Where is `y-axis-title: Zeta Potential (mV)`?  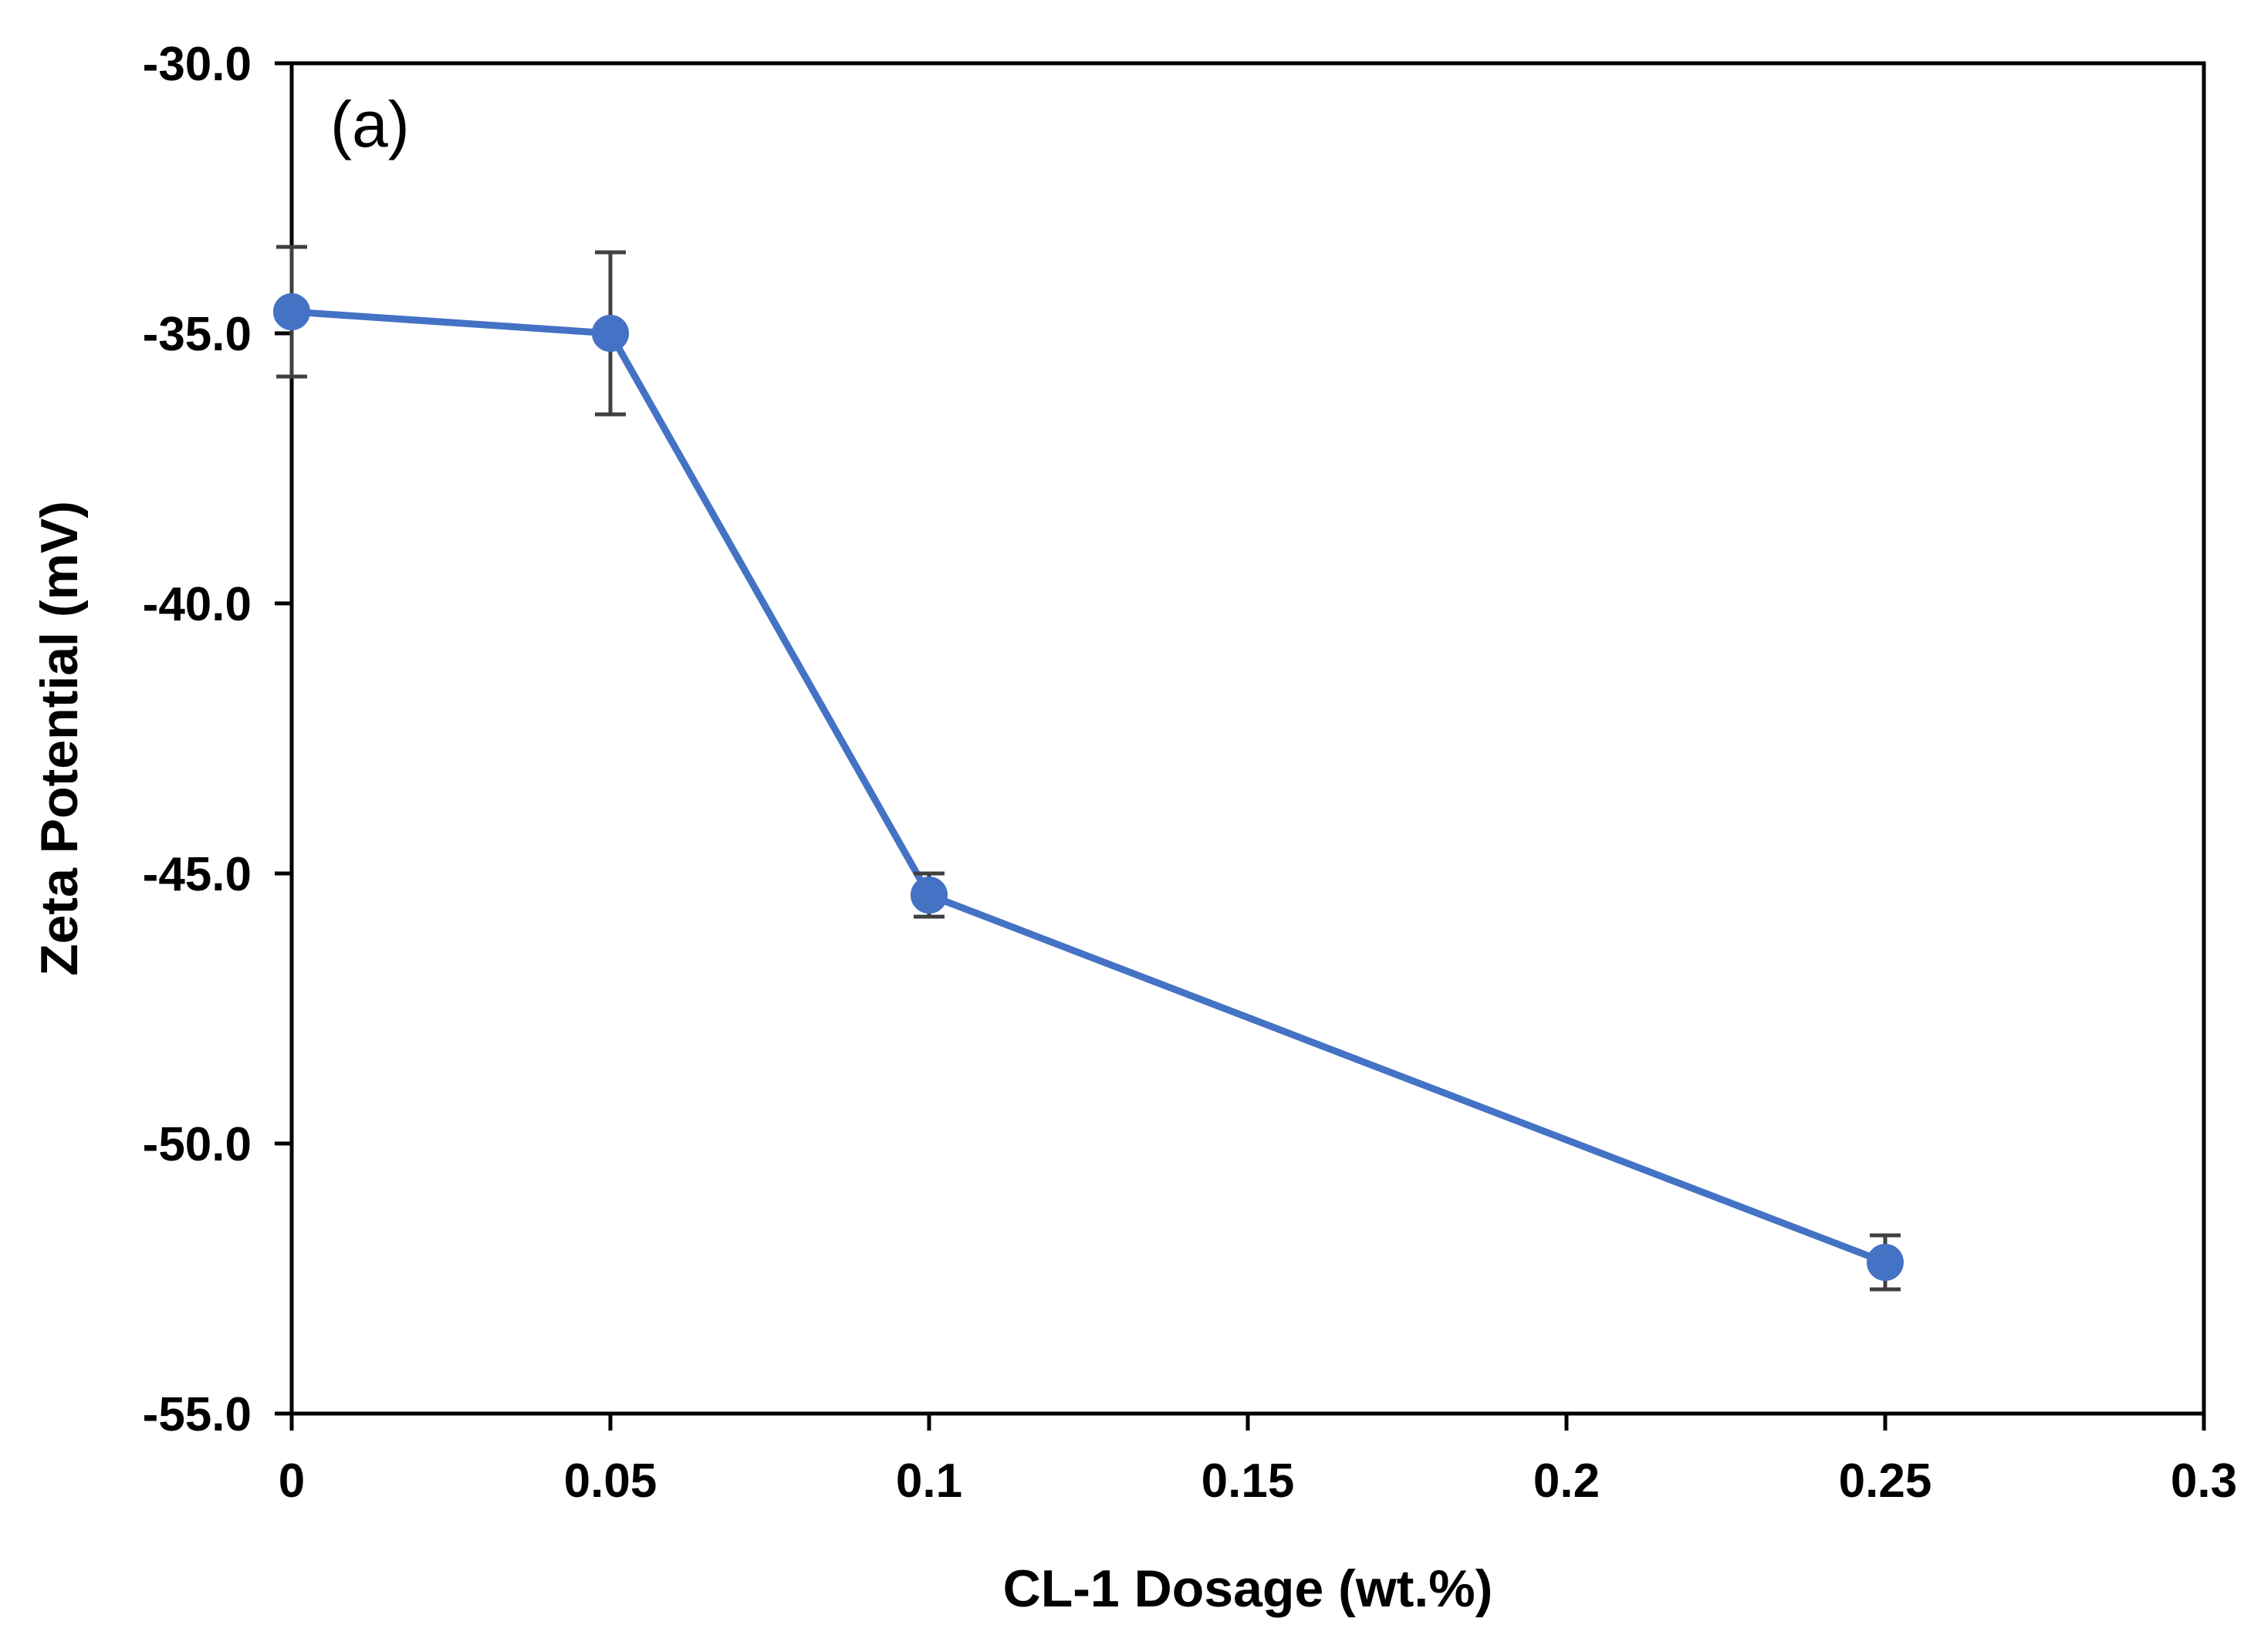
y-axis-title: Zeta Potential (mV) is located at coordinates (59, 738).